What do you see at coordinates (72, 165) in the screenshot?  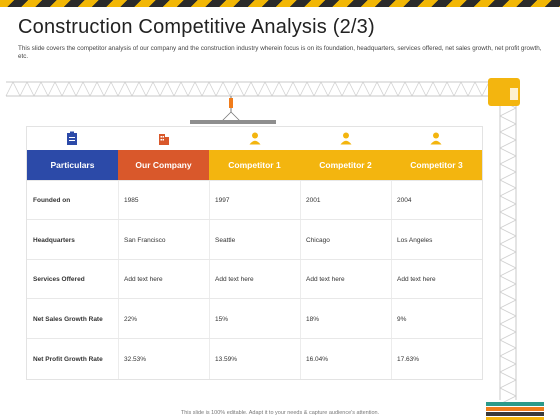 I see `header-particulars: Particulars` at bounding box center [72, 165].